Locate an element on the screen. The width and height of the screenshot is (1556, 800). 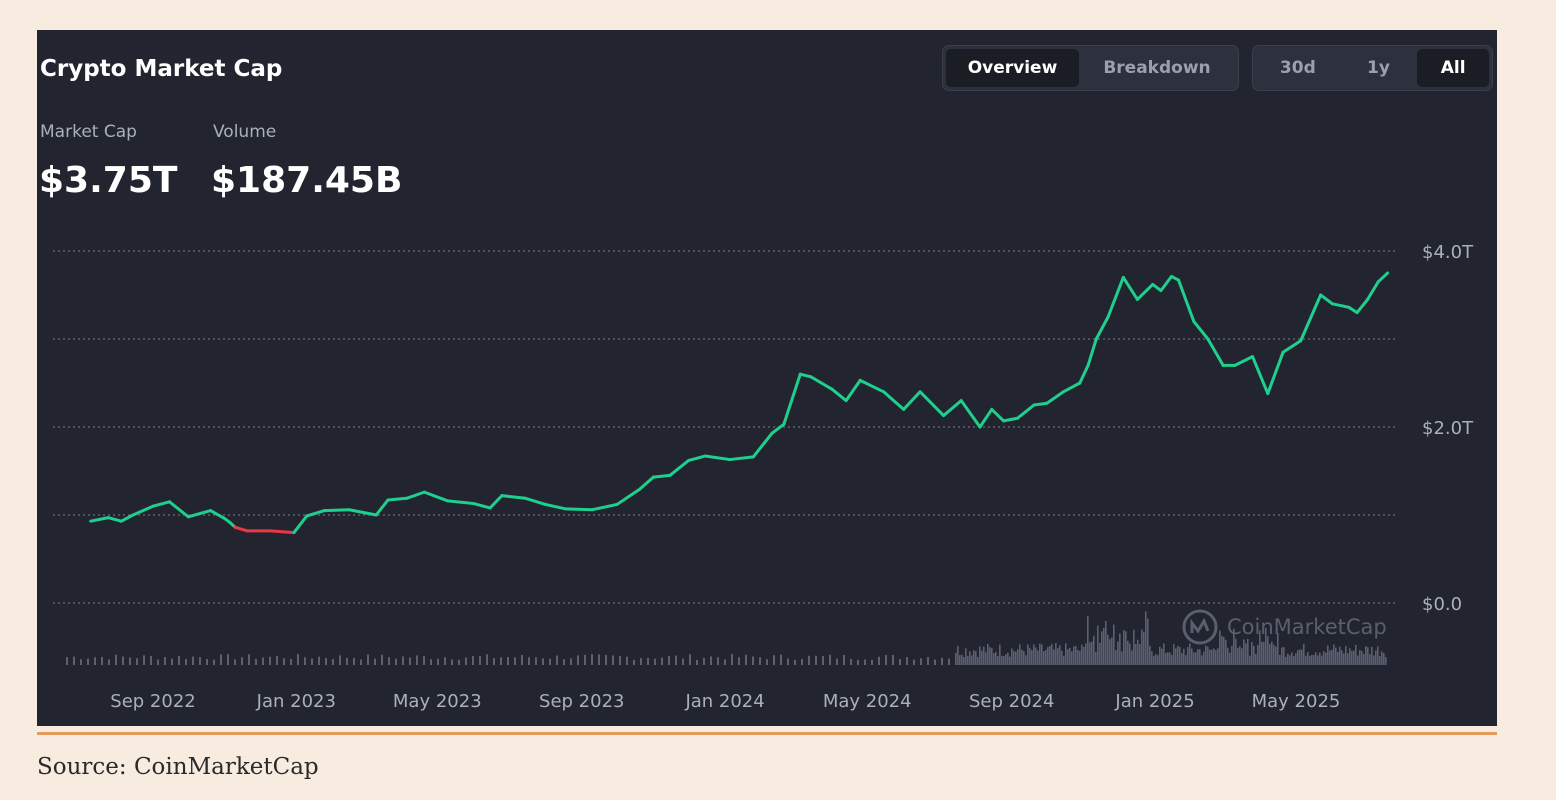
range-all-button: All is located at coordinates (1453, 68).